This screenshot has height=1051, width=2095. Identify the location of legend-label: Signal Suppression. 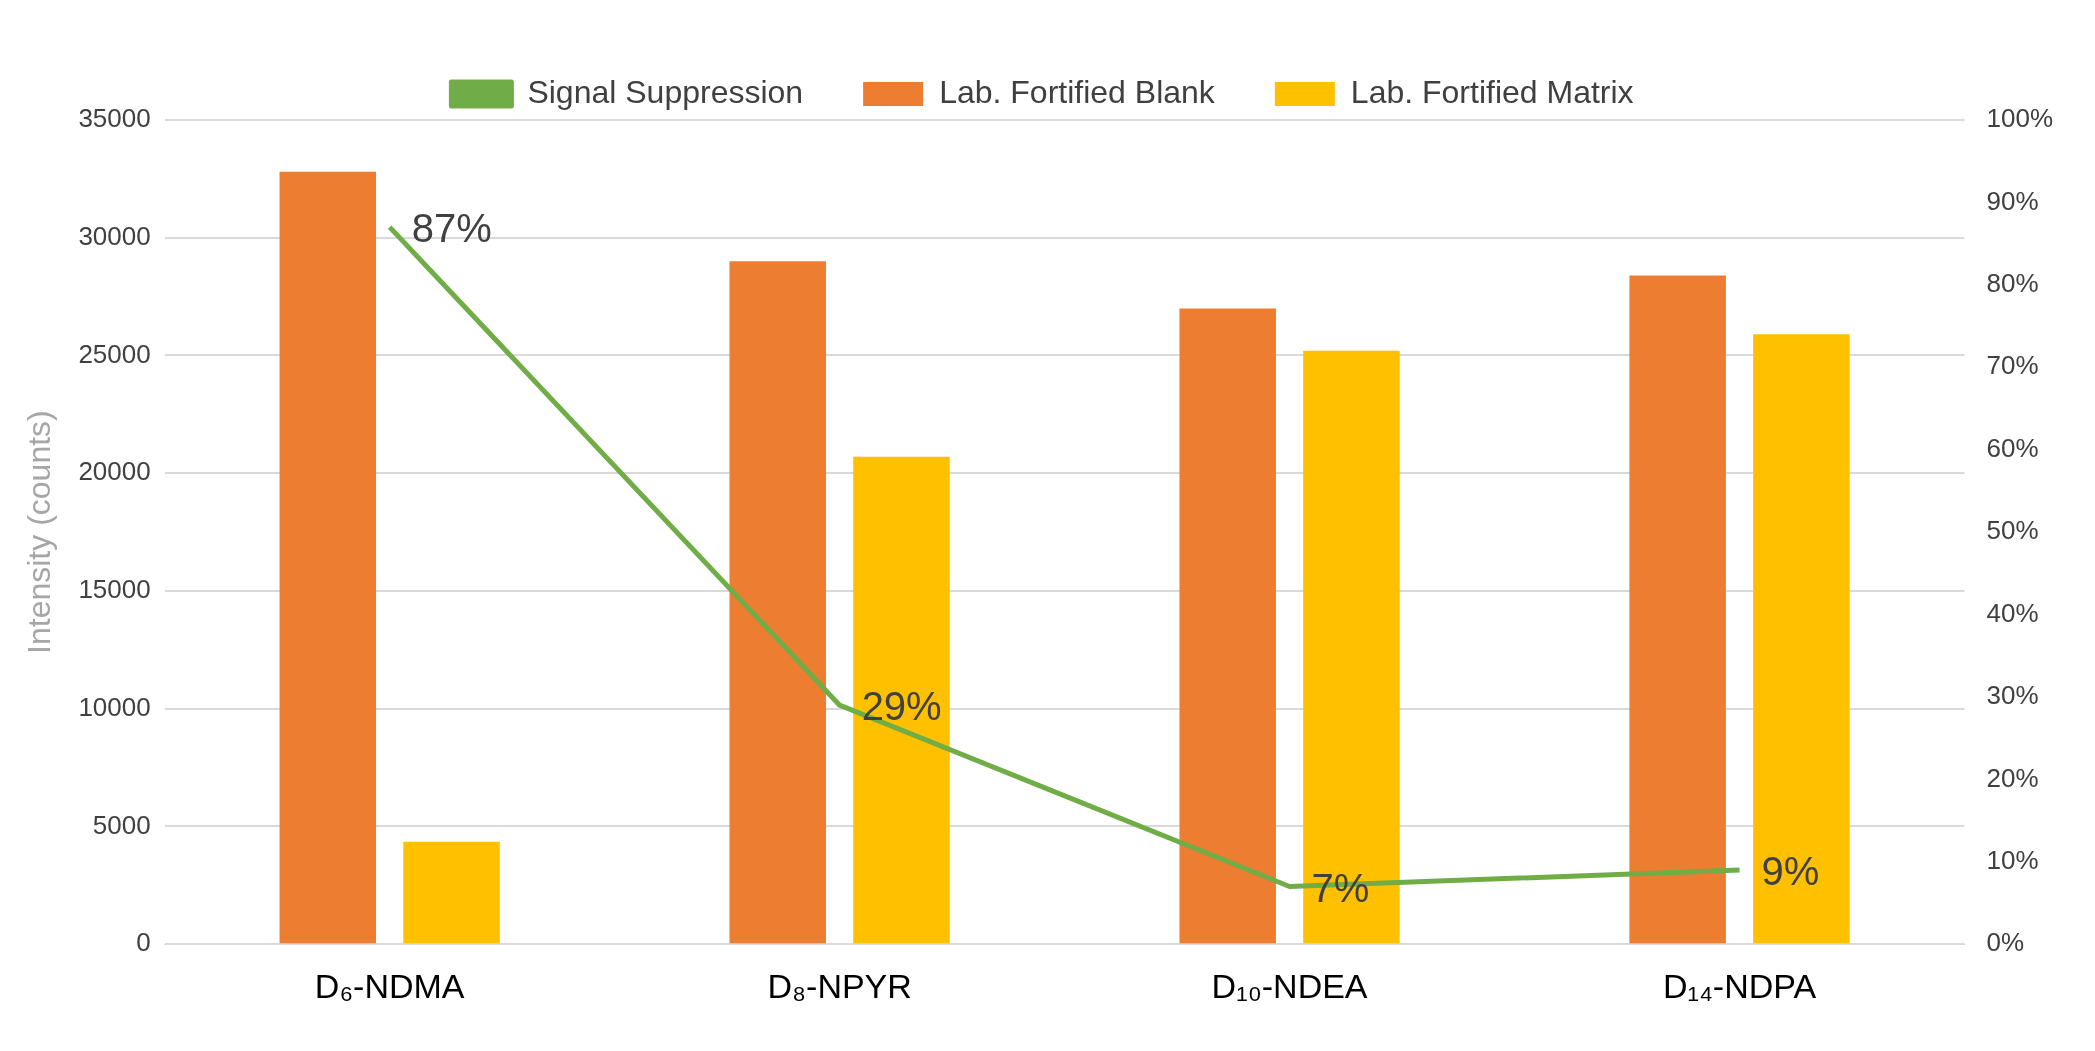
(665, 91).